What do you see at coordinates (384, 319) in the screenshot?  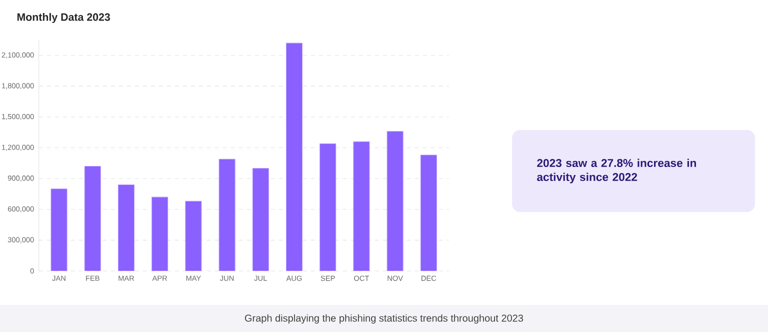 I see `text: Graph displaying the phishing statistics trends throughout 2023` at bounding box center [384, 319].